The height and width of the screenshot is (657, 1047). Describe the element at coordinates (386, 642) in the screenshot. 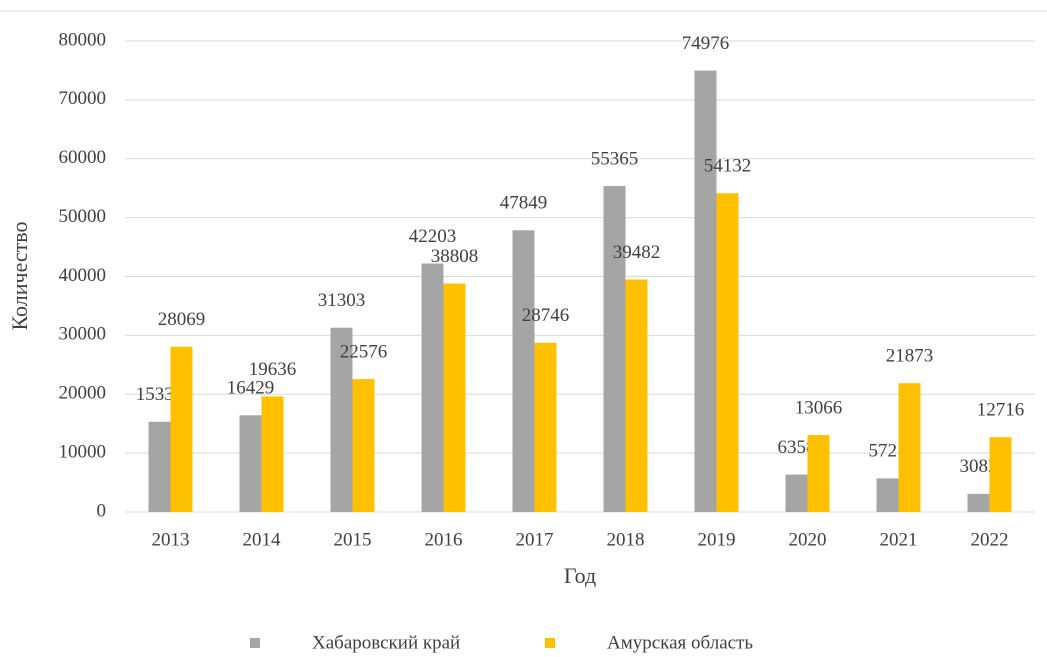

I see `legend-label: Хабаровский край` at that location.